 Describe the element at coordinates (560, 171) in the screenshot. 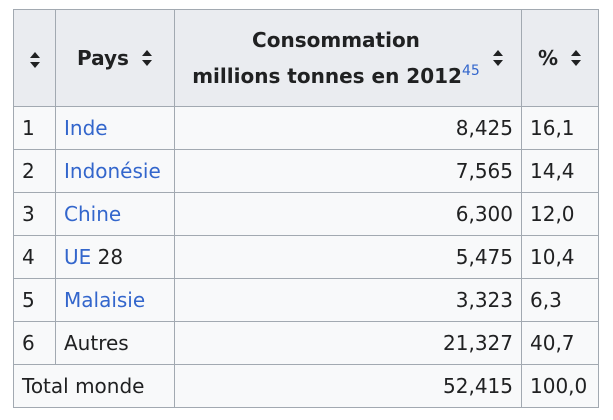

I see `percent-cell: 14,4` at that location.